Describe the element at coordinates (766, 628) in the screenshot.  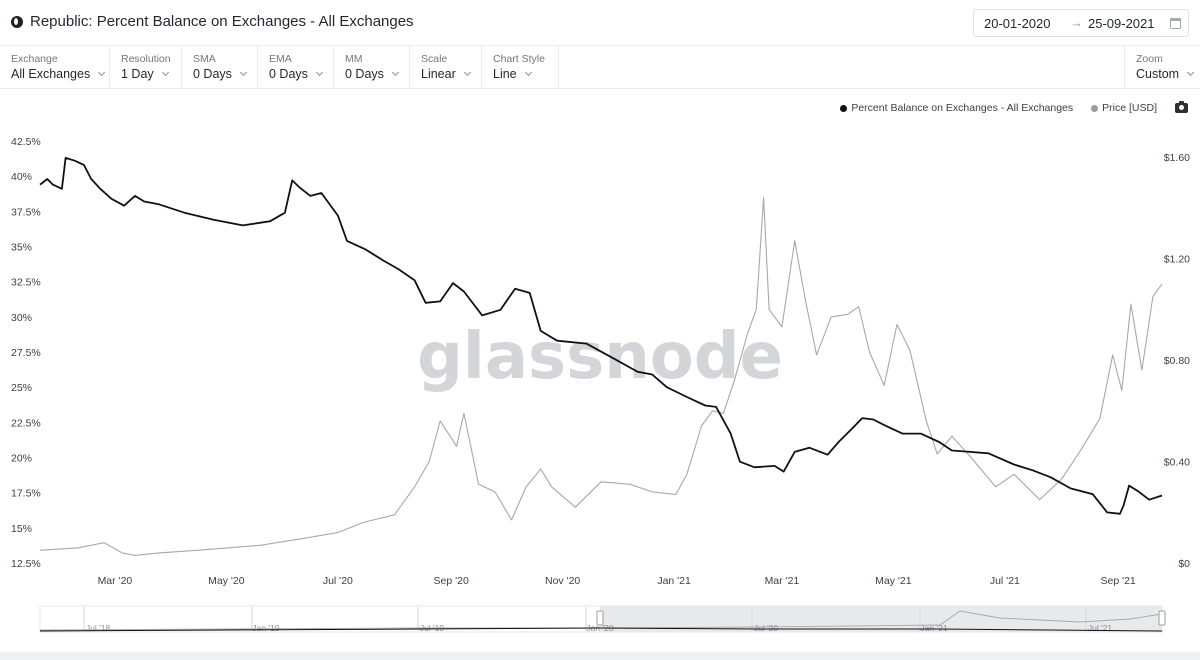
I see `navigator-tick-label: Jul '20` at that location.